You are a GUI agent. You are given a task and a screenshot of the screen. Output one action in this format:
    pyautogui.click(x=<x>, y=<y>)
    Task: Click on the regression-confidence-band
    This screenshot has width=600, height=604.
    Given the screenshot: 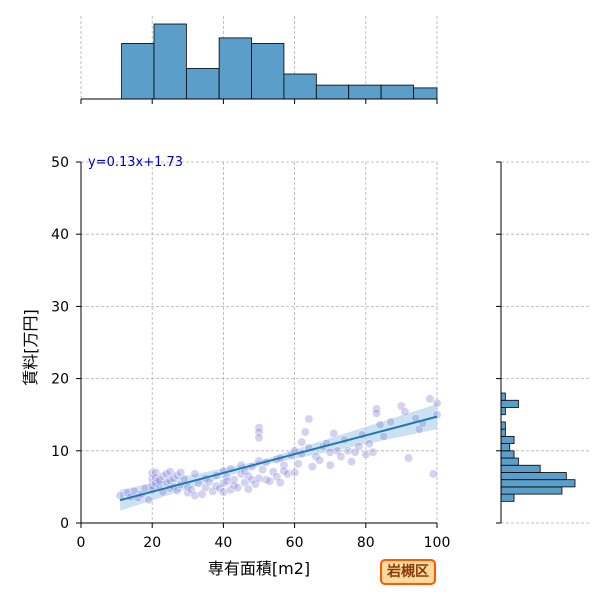 What is the action you would take?
    pyautogui.click(x=278, y=457)
    